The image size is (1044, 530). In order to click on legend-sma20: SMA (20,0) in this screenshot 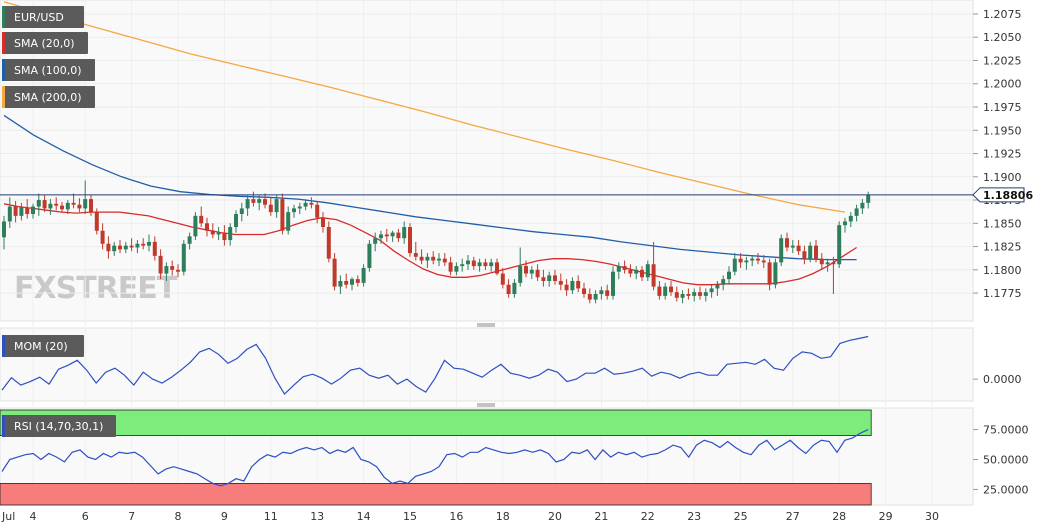, I will do `click(45, 43)`.